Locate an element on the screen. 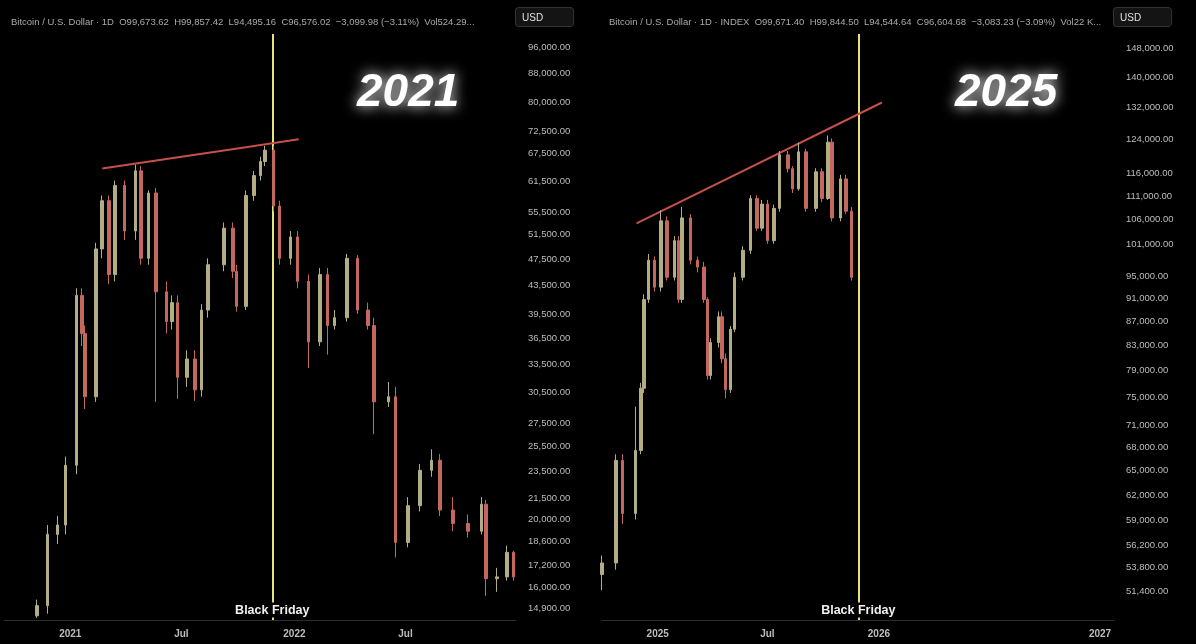 The image size is (1196, 644). y-tick-label: 56,200.00 is located at coordinates (1147, 544).